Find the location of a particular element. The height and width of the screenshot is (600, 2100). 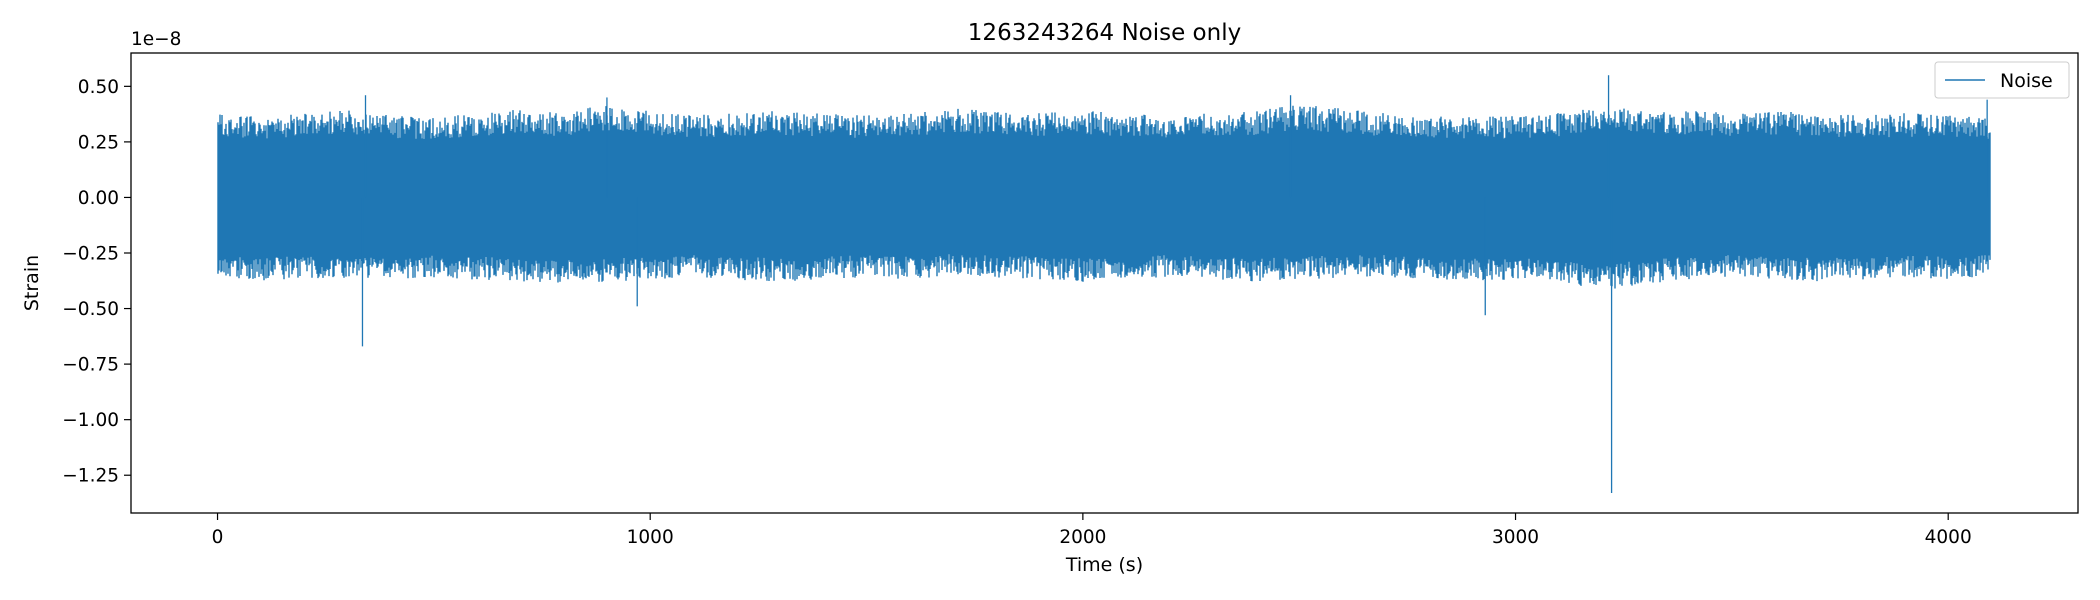

x-tick-label: 1000 is located at coordinates (650, 537).